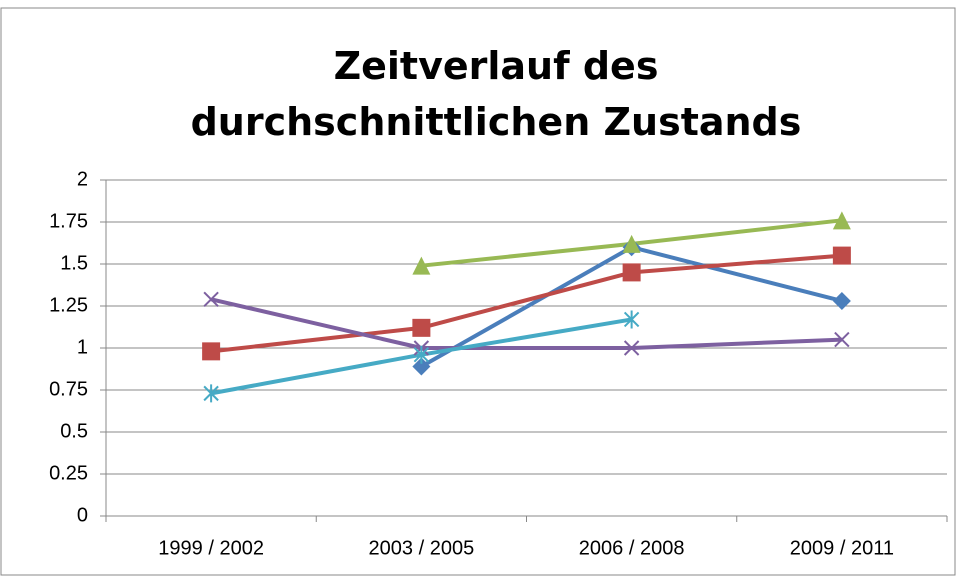 The height and width of the screenshot is (576, 956). I want to click on y-tick-label: 1.25, so click(68, 305).